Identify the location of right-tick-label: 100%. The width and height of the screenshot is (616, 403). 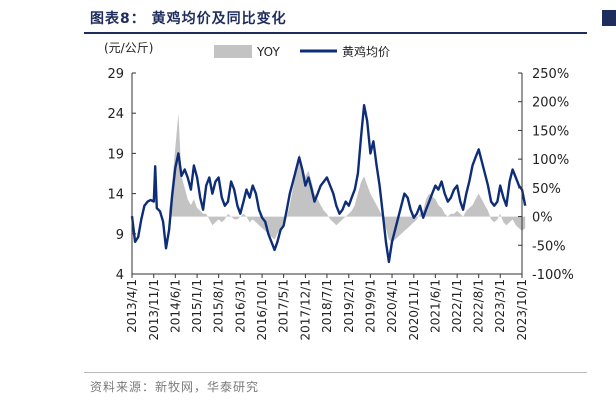
(550, 160).